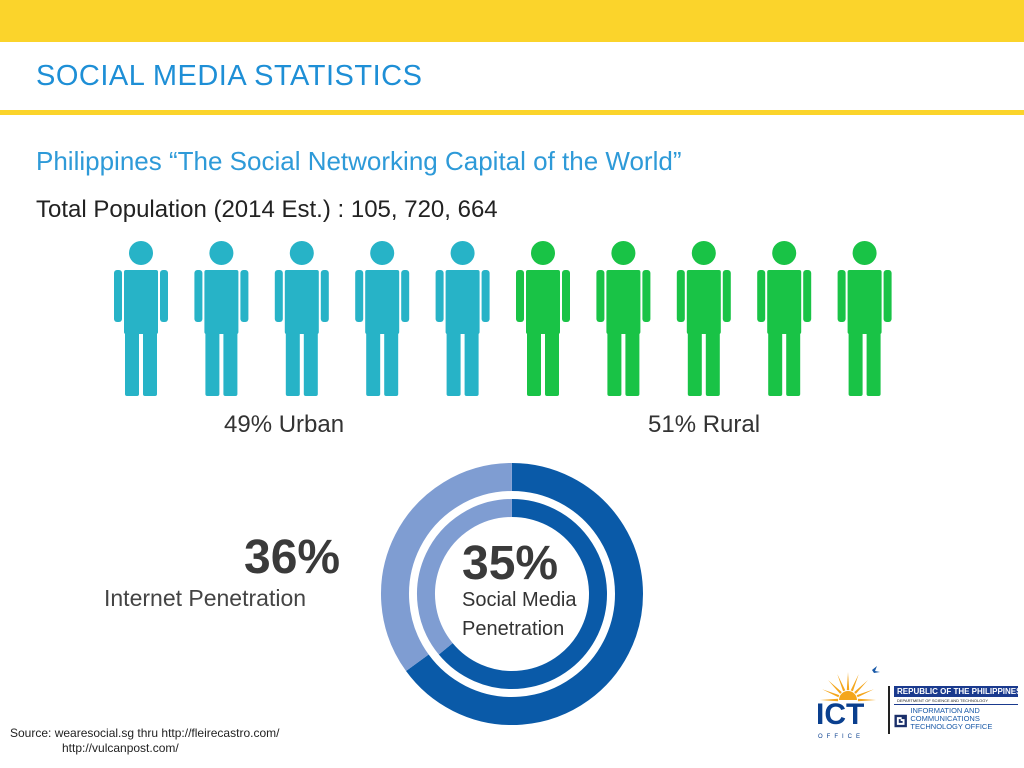 This screenshot has width=1024, height=768. I want to click on inner-ring-track, so click(522, 594).